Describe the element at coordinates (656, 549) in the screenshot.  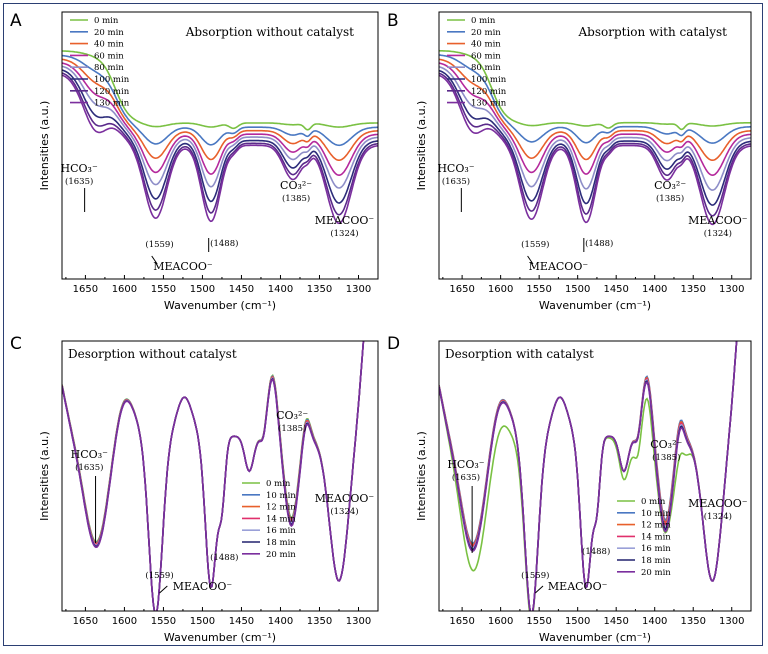
I see `legend-entry: 16 min` at that location.